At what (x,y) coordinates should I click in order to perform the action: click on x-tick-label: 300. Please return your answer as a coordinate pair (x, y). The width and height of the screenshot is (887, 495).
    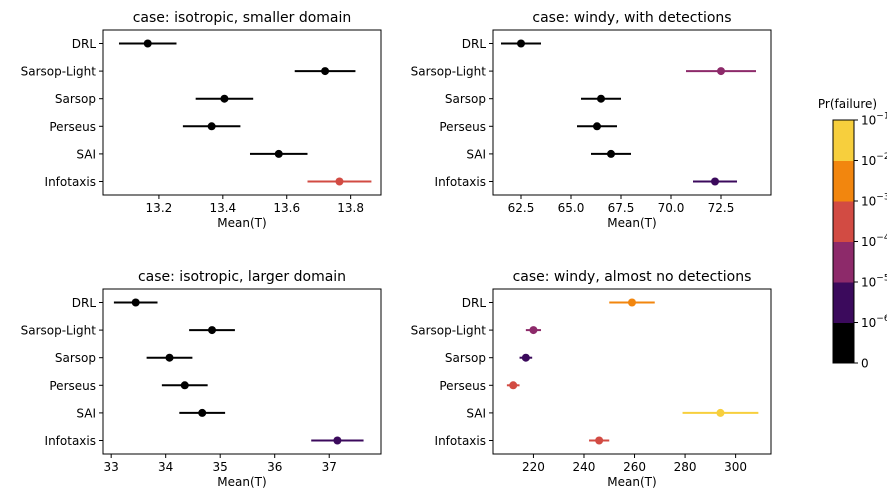
    Looking at the image, I should click on (735, 467).